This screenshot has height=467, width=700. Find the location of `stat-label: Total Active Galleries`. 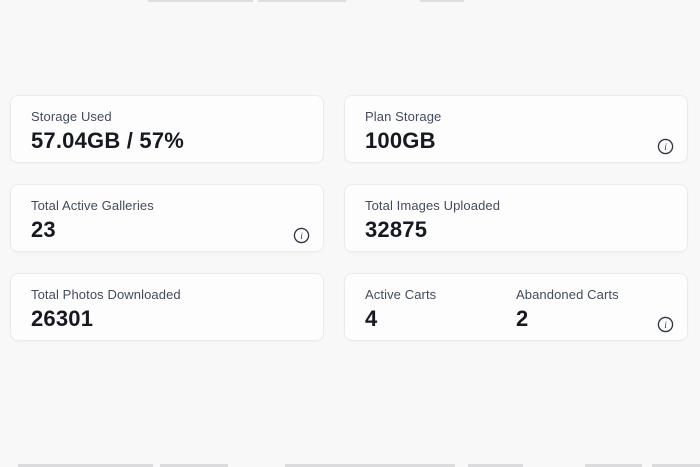

stat-label: Total Active Galleries is located at coordinates (92, 205).